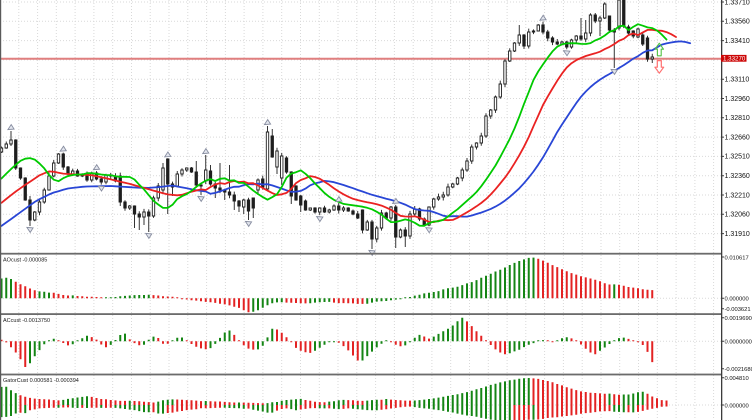  I want to click on svg-text: 1.32810, so click(737, 118).